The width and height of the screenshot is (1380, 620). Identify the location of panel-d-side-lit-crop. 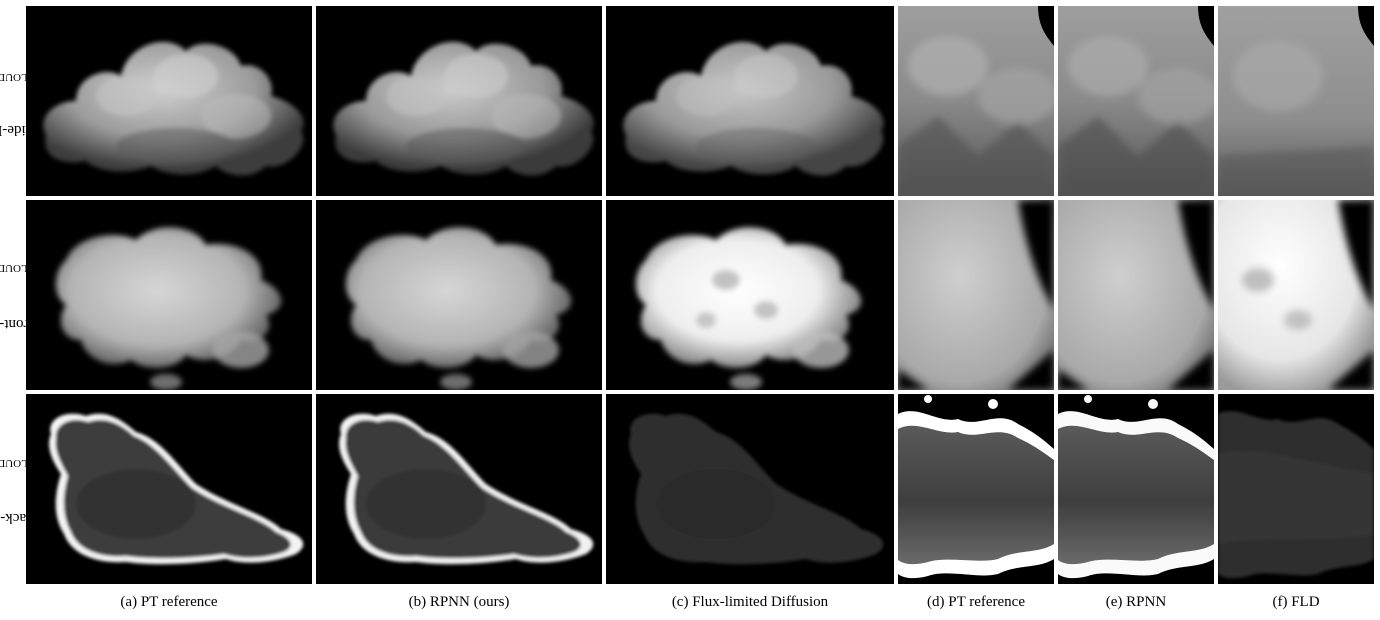
(976, 101).